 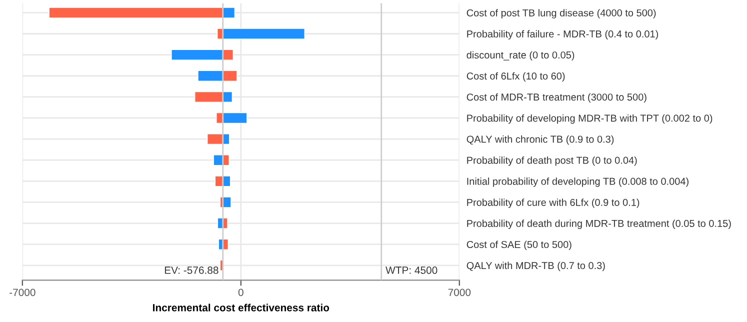 I want to click on y-tick-label: discount_rate (0 to 0.05), so click(x=520, y=56).